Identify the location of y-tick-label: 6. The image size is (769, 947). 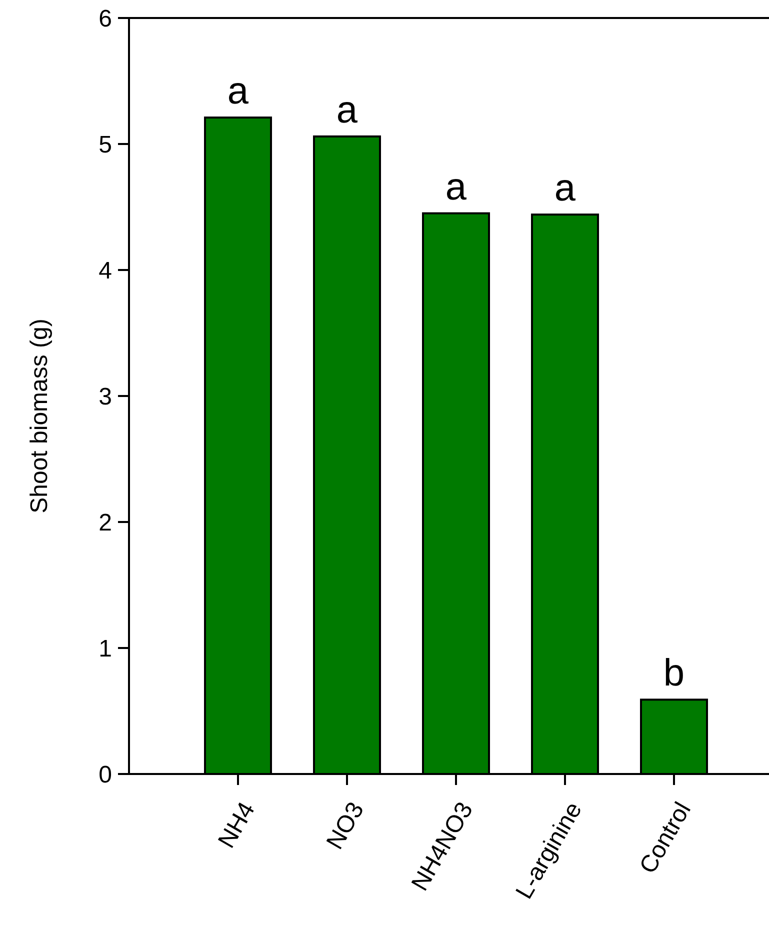
(105, 18).